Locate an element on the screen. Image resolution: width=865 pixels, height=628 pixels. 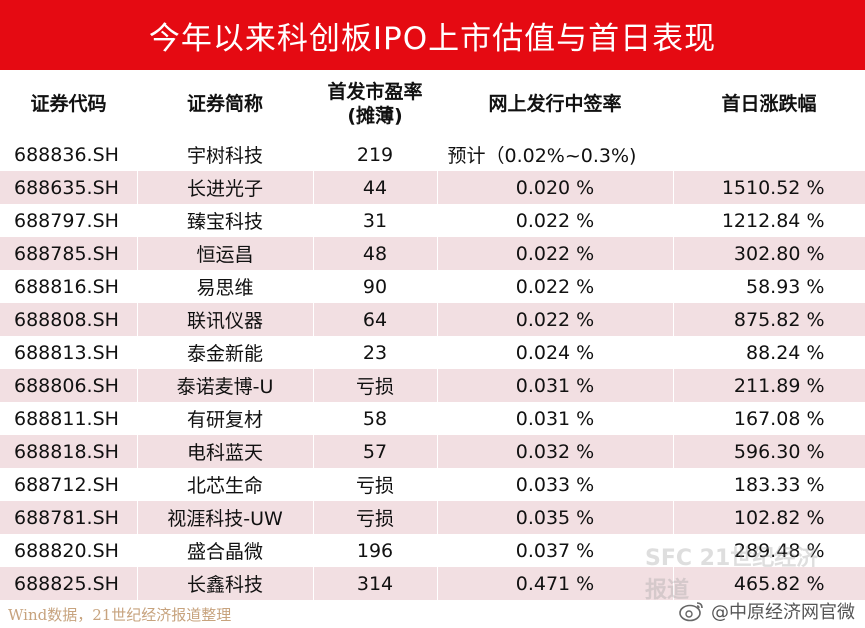
cell-change: 211.89 % is located at coordinates (769, 385).